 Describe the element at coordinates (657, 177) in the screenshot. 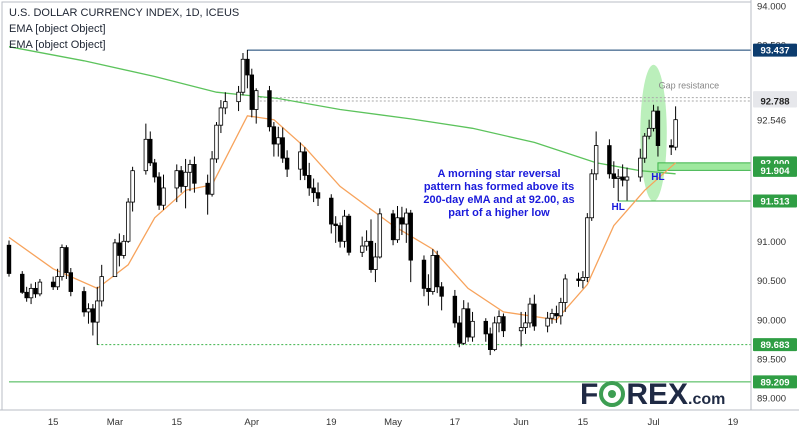

I see `hl-label: HL` at that location.